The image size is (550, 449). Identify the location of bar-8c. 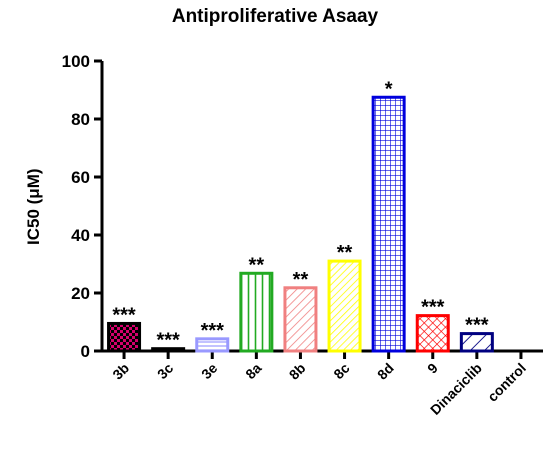
(344, 306).